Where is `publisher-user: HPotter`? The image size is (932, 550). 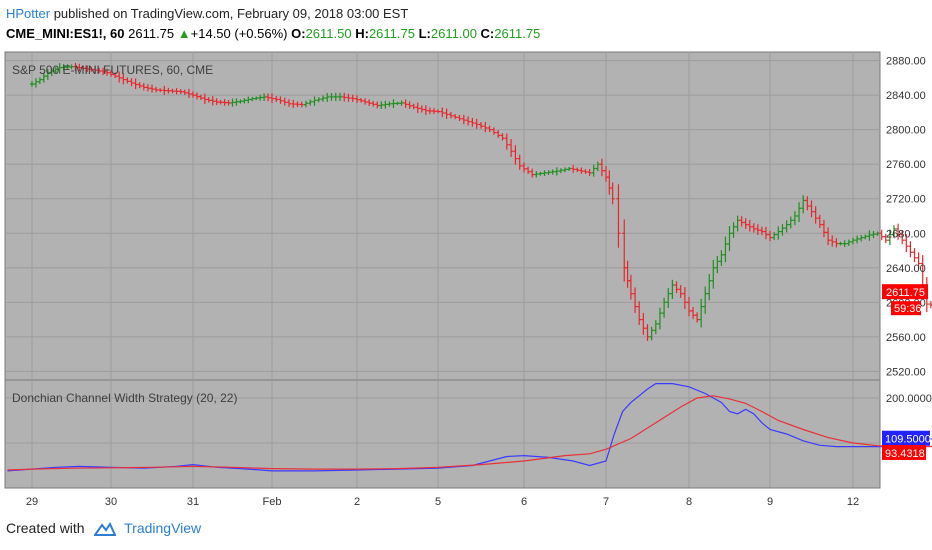
publisher-user: HPotter is located at coordinates (28, 13).